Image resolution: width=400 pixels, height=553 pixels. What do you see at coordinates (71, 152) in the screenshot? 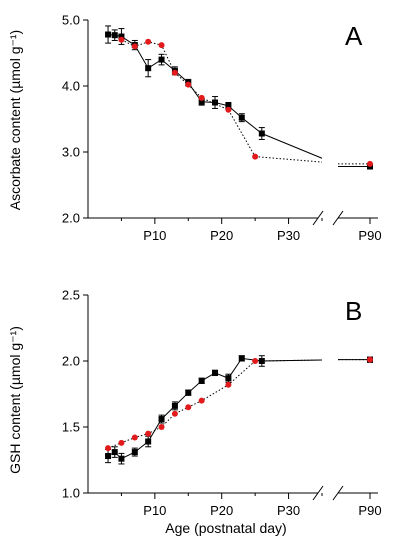
I see `y-tick-label: 3.0` at bounding box center [71, 152].